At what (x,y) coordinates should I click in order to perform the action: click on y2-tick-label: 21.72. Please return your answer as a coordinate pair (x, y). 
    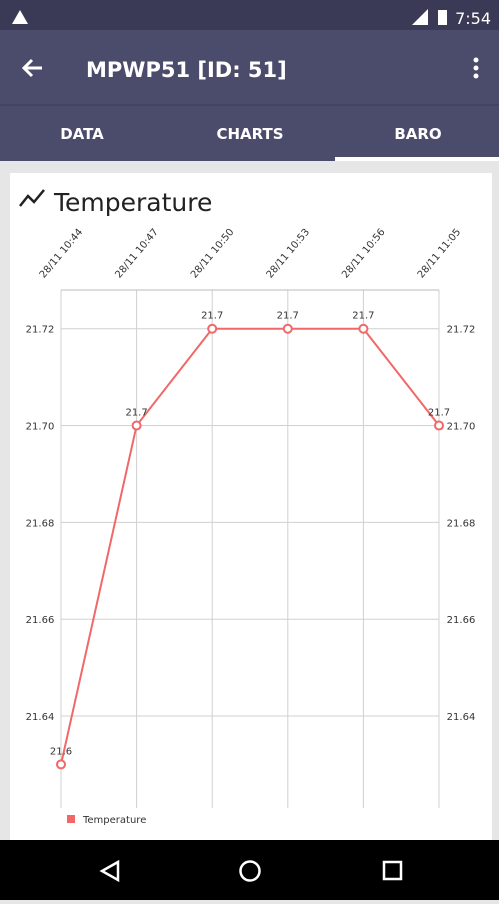
    Looking at the image, I should click on (461, 330).